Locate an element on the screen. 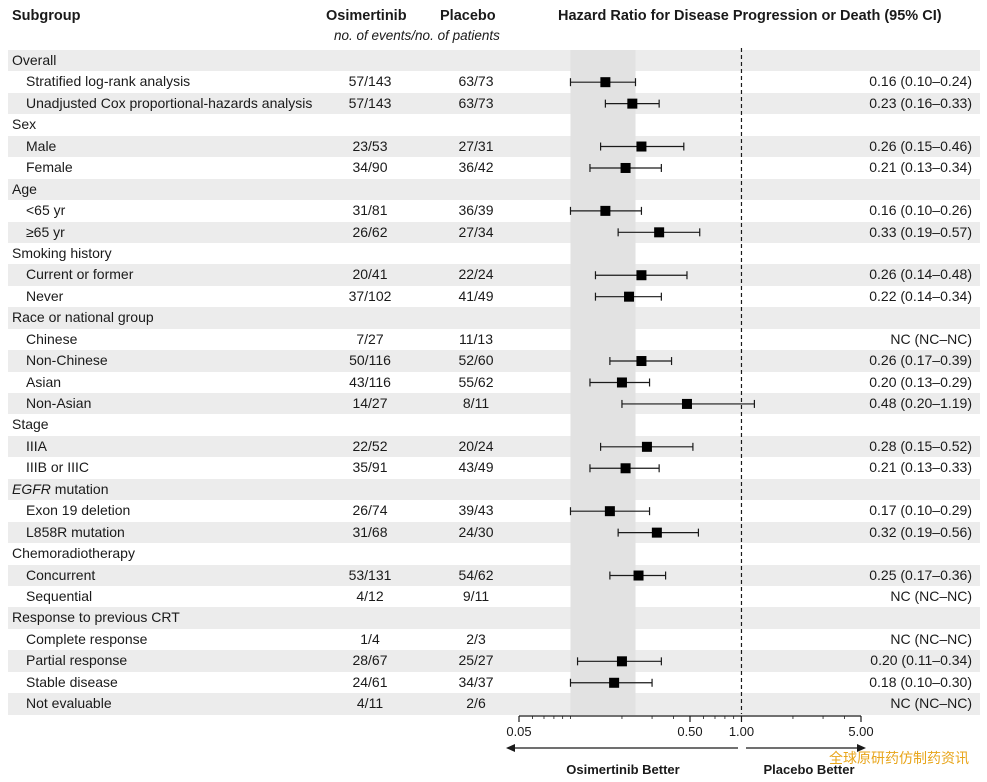 This screenshot has width=987, height=782. hazard-ratio-value: 0.20 (0.13–0.29) is located at coordinates (920, 381).